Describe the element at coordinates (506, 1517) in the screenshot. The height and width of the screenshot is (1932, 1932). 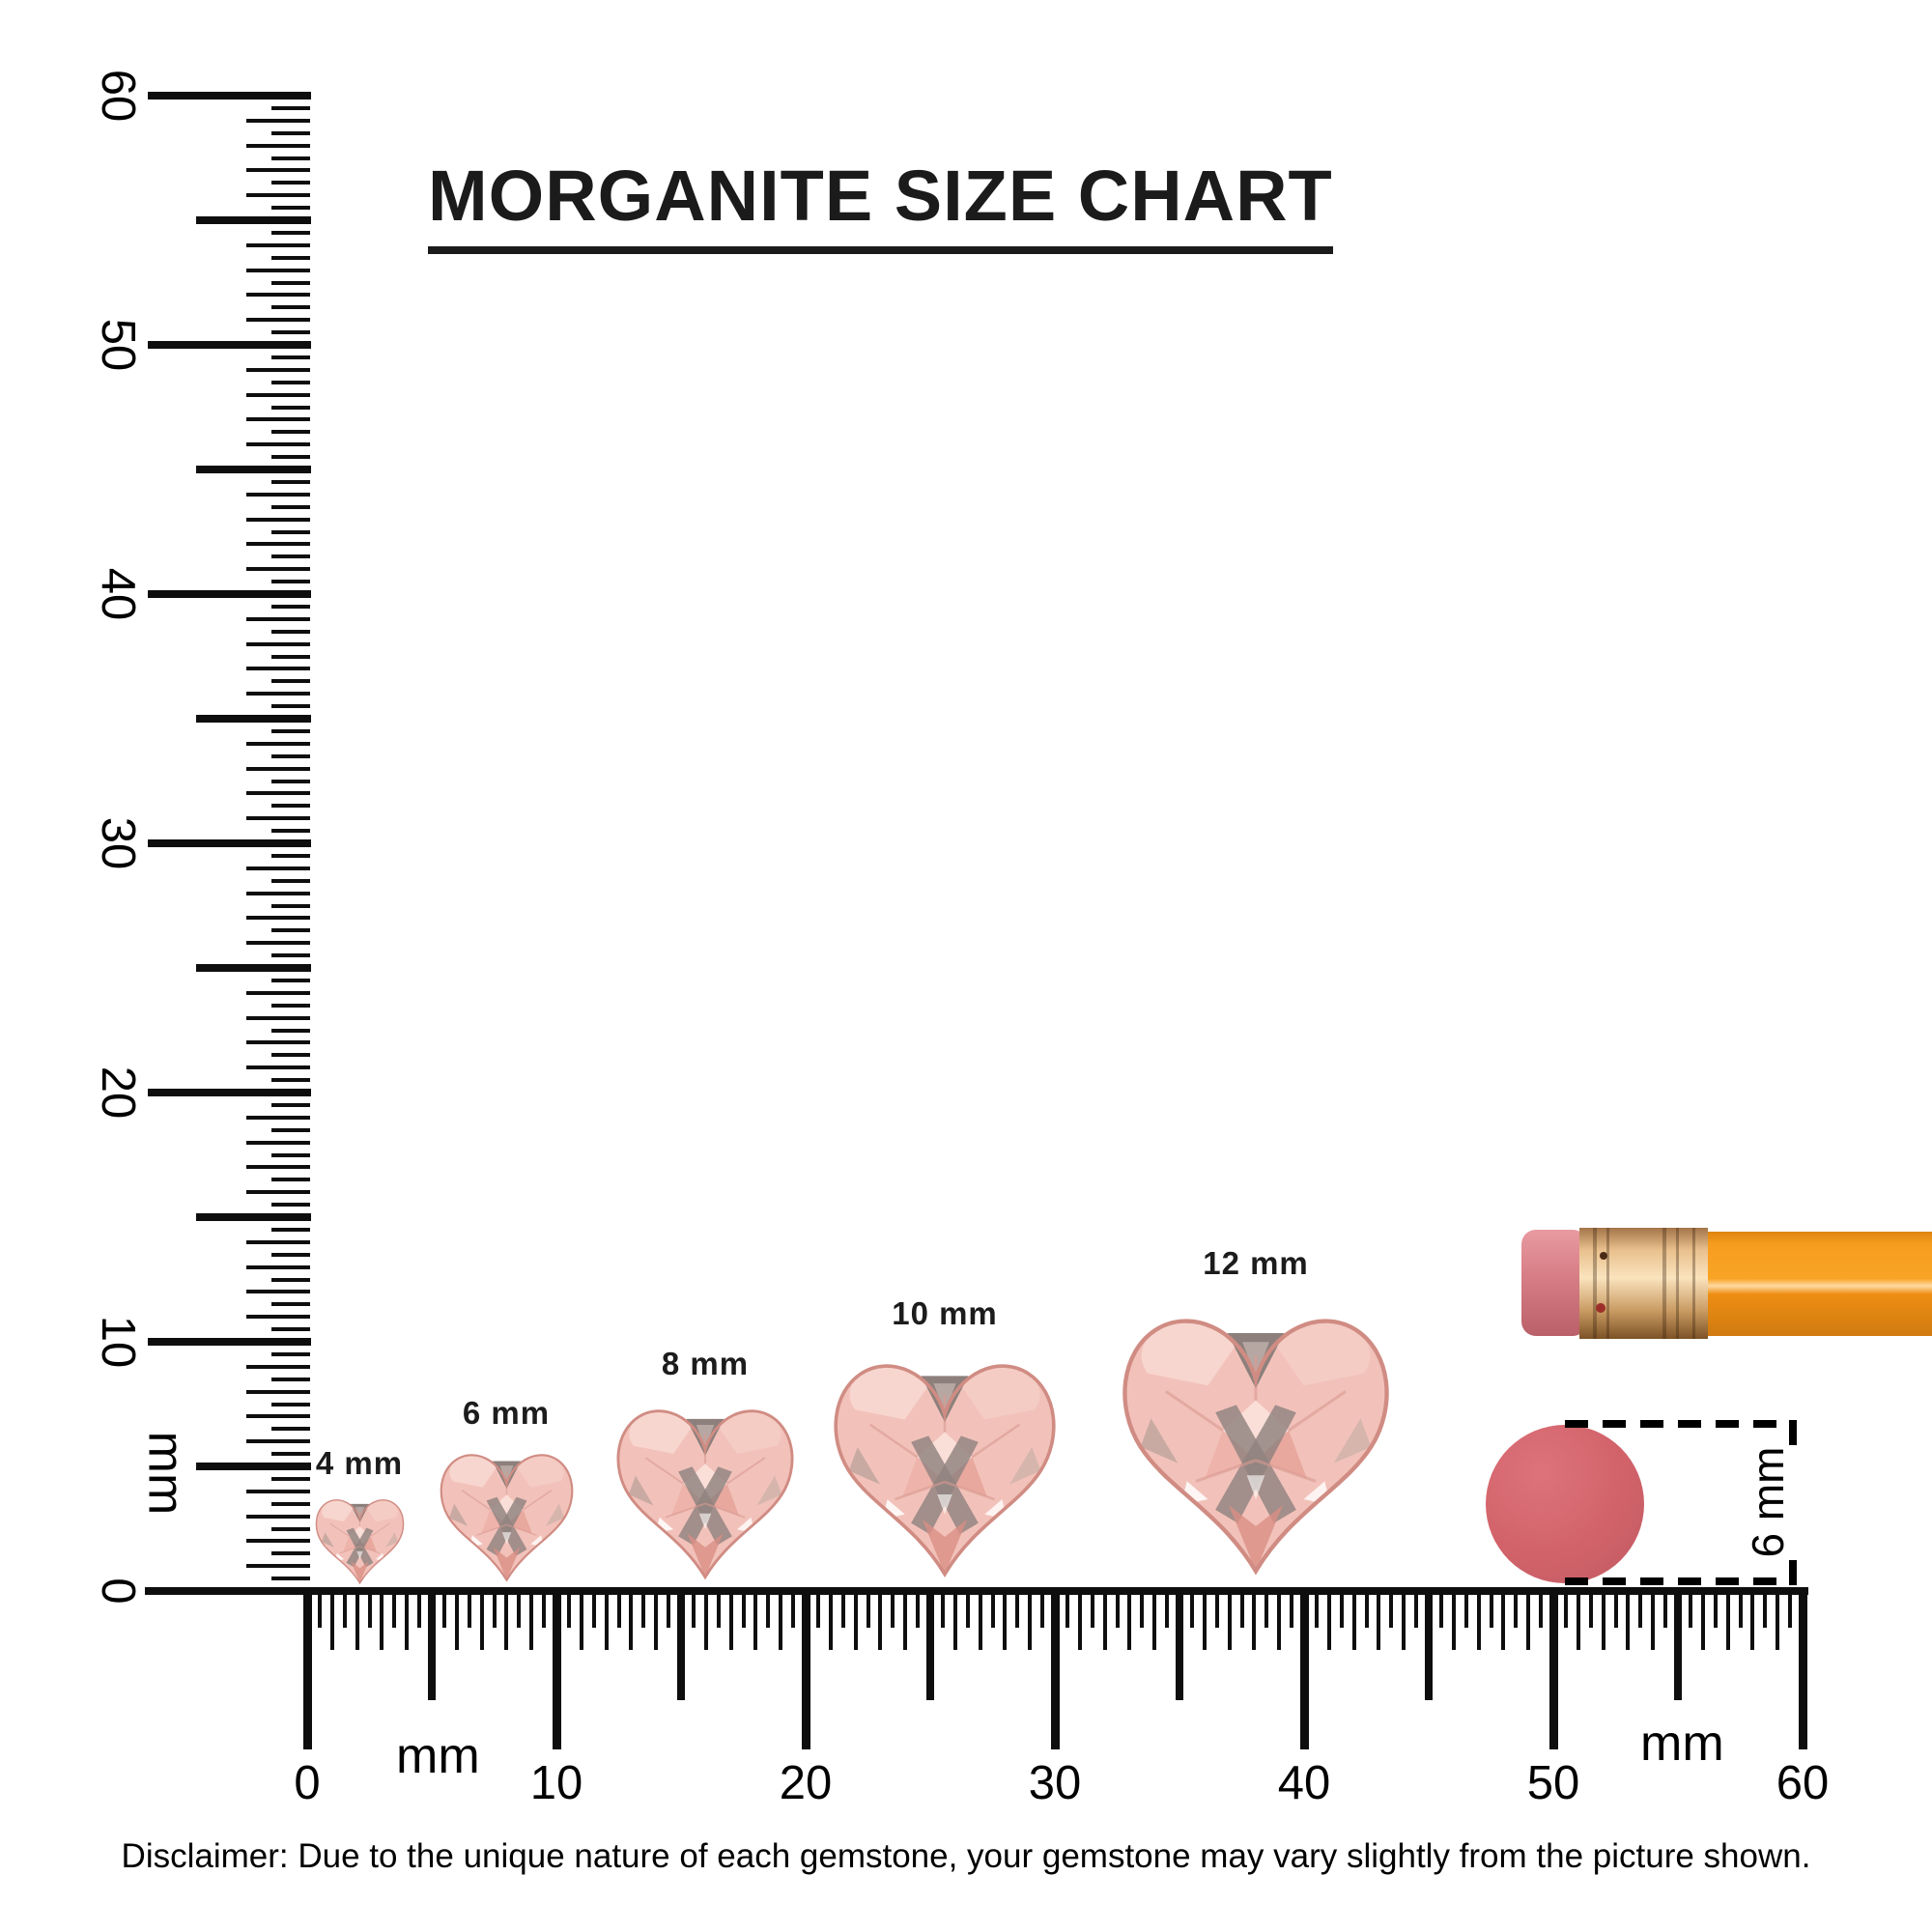
I see `gem-heart-6mm` at that location.